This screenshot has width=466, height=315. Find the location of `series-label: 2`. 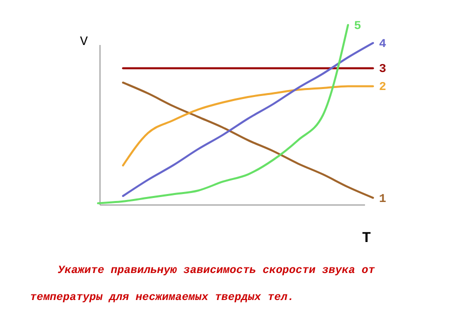

series-label: 2 is located at coordinates (382, 87).